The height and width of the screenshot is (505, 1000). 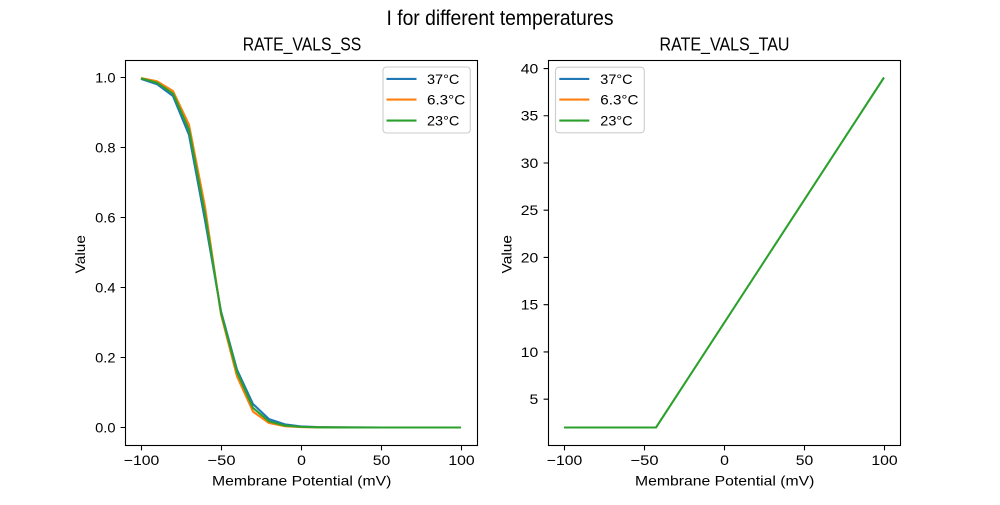 What do you see at coordinates (530, 257) in the screenshot?
I see `svg-text: 20` at bounding box center [530, 257].